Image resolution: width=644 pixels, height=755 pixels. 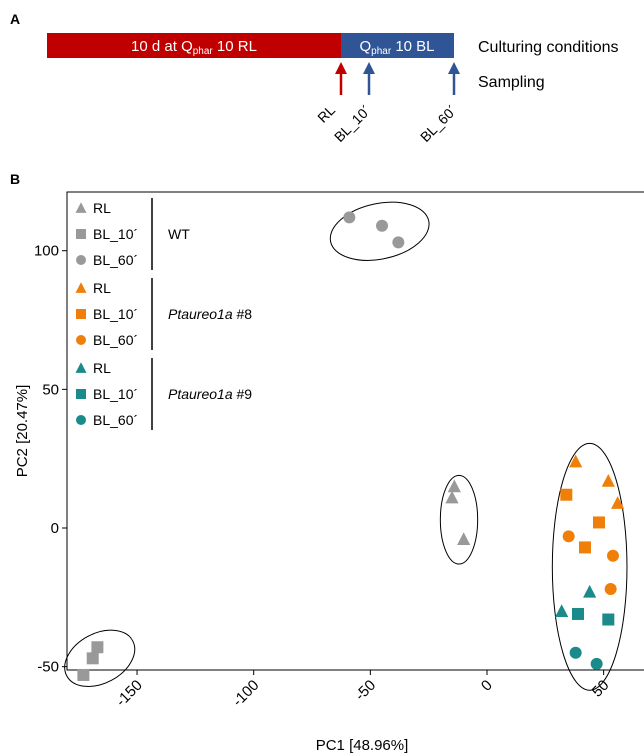 I want to click on y-tick-label: 50, so click(x=50, y=389).